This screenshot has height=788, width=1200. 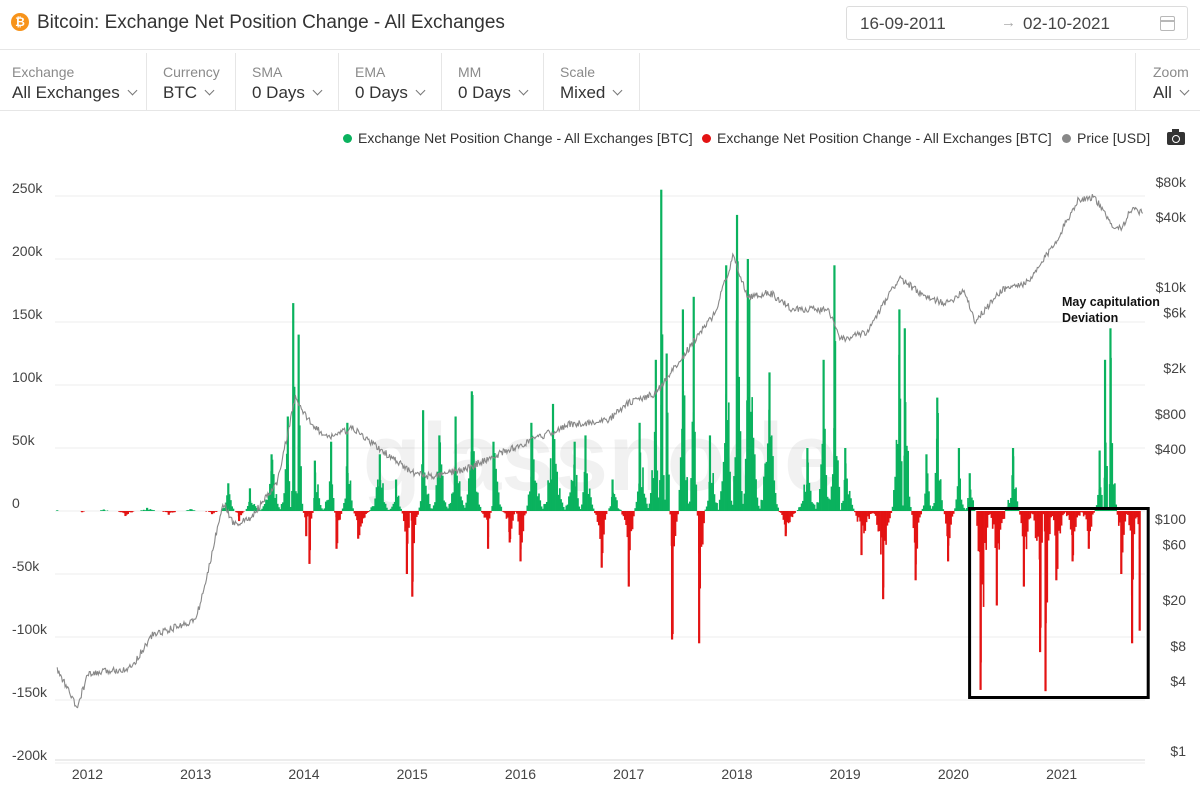 I want to click on chevron-down-icon, so click(x=317, y=90).